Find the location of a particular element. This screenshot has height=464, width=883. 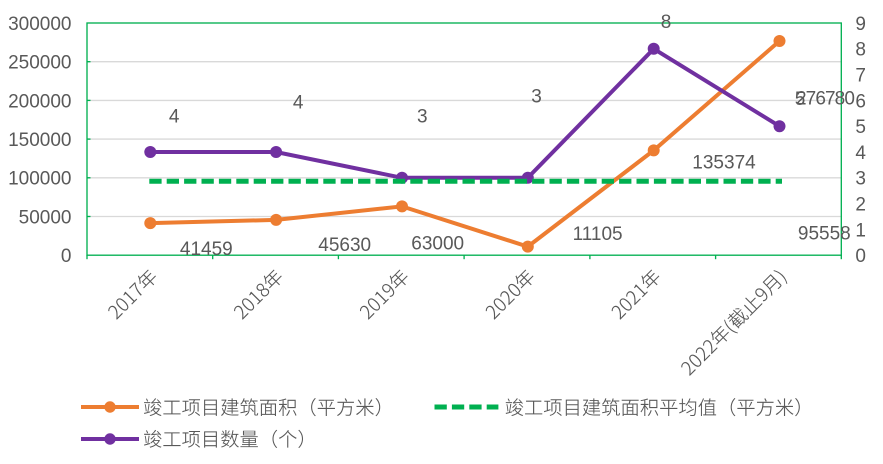

svg-text: 150000 is located at coordinates (39, 140).